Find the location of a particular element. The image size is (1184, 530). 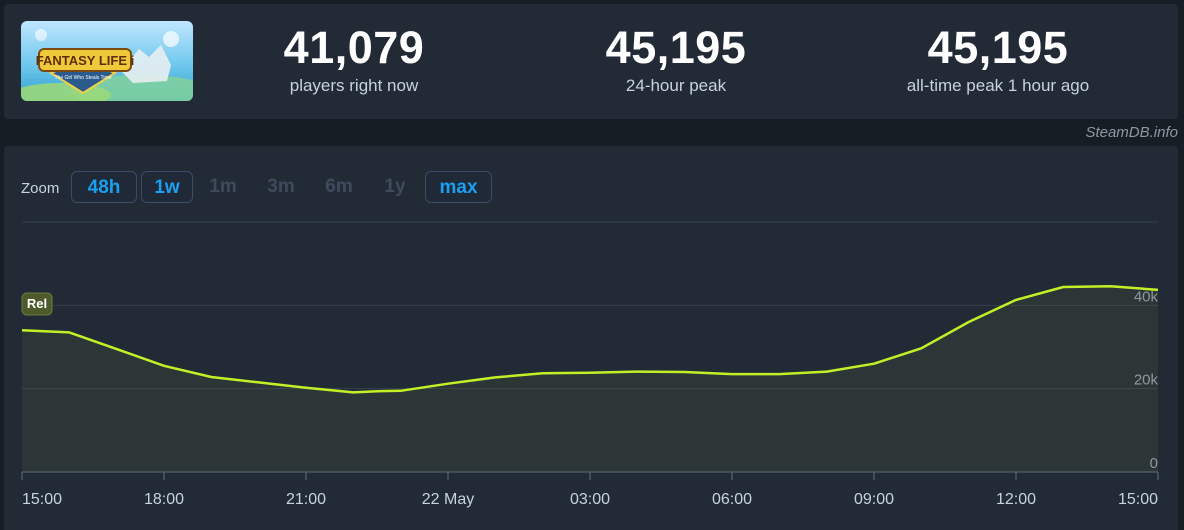

x-tick-label: 18:00 is located at coordinates (164, 499).